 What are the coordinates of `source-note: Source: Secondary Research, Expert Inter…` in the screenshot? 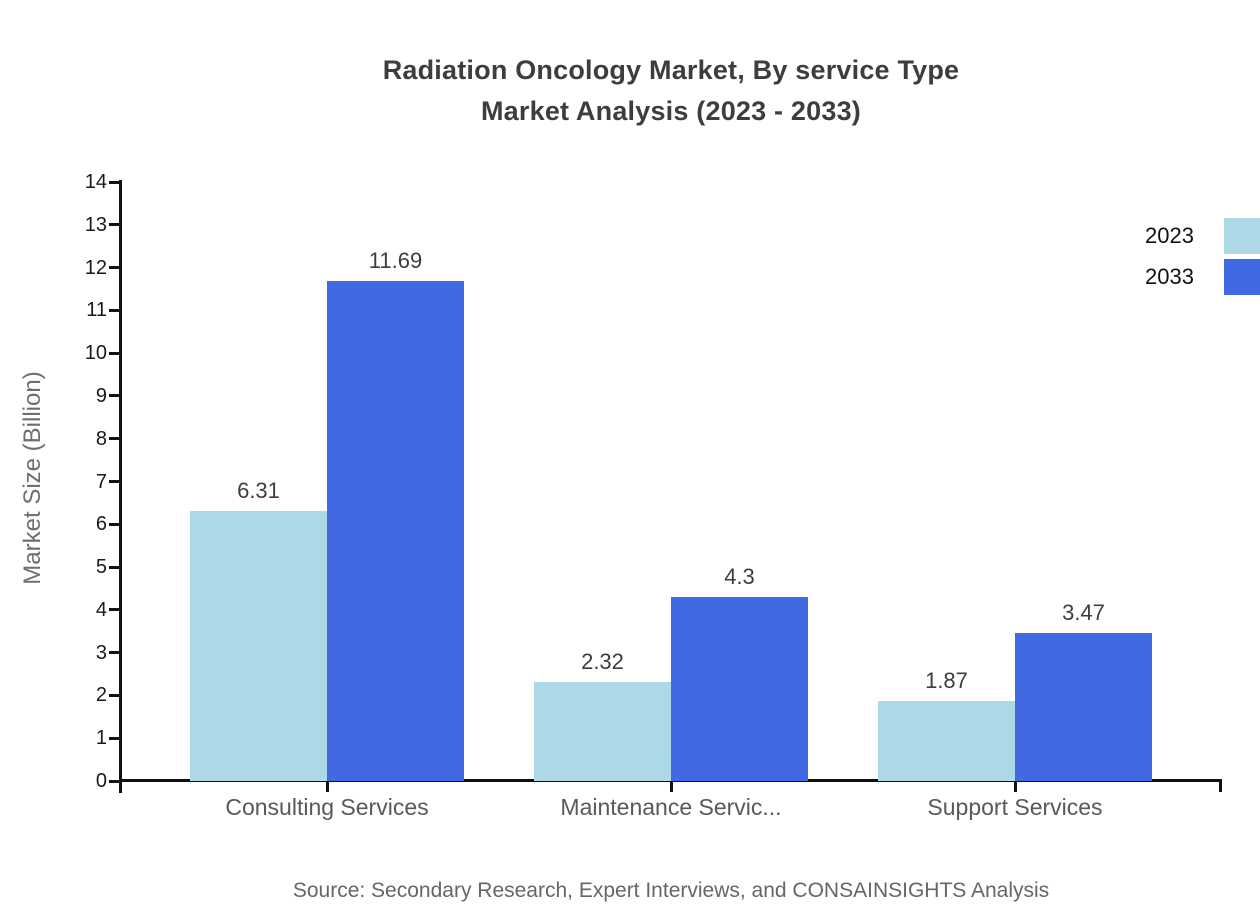 It's located at (671, 890).